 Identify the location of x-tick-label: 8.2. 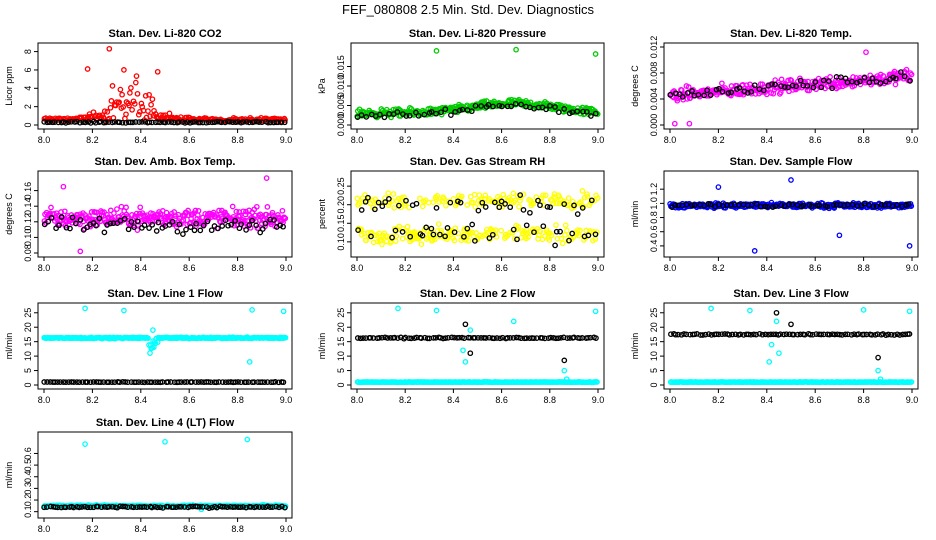
(718, 400).